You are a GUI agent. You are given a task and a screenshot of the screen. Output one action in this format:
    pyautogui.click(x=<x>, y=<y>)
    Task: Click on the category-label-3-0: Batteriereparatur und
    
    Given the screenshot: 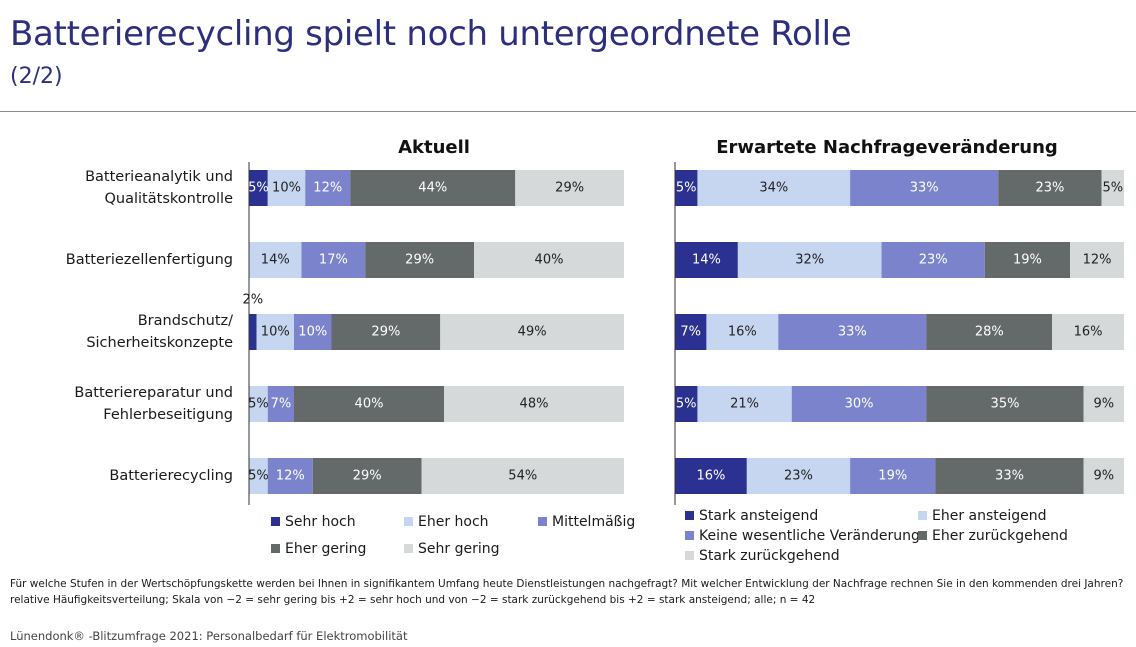 What is the action you would take?
    pyautogui.click(x=153, y=393)
    